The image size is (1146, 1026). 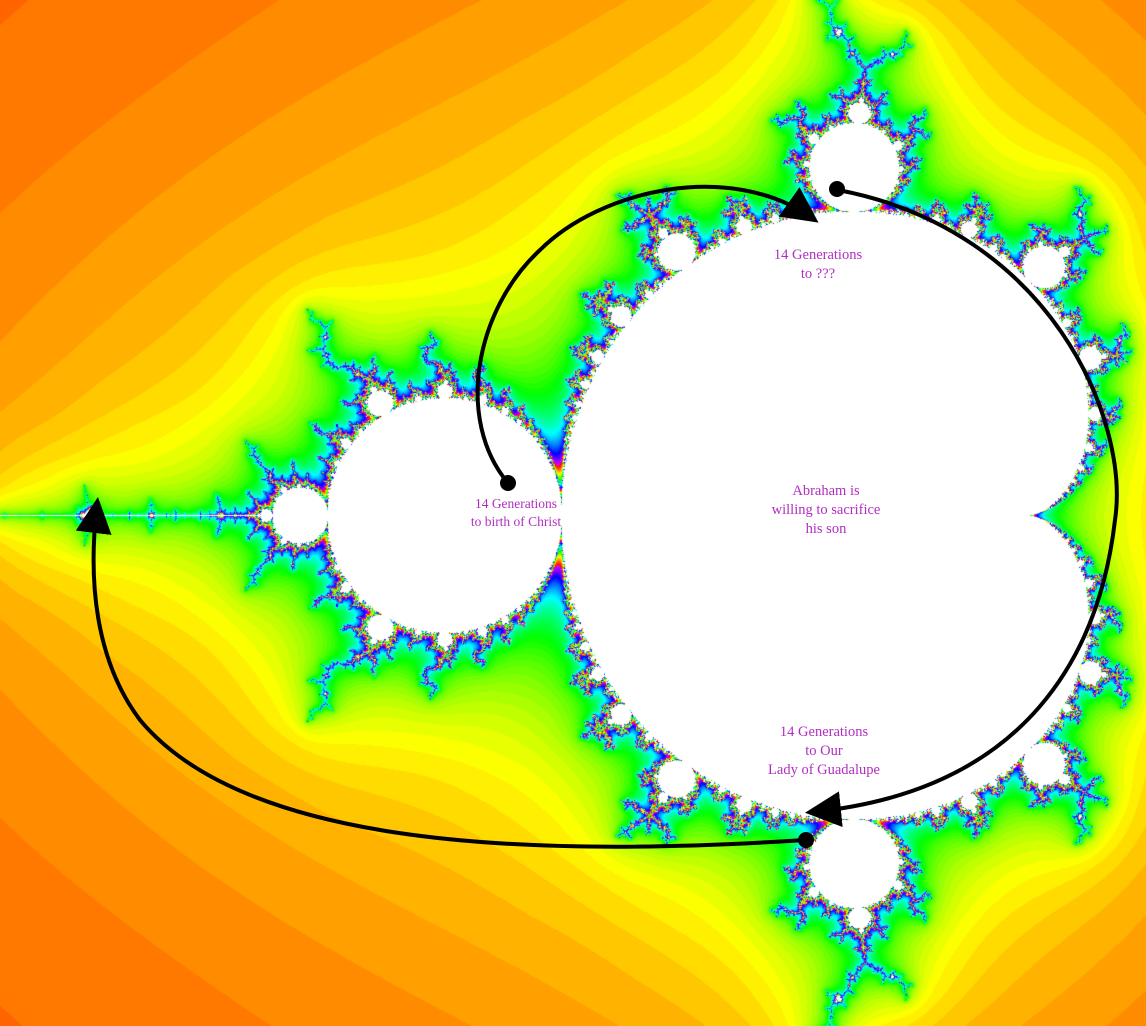 I want to click on label-abraham: Abraham is willing to sacrifice his son, so click(x=826, y=510).